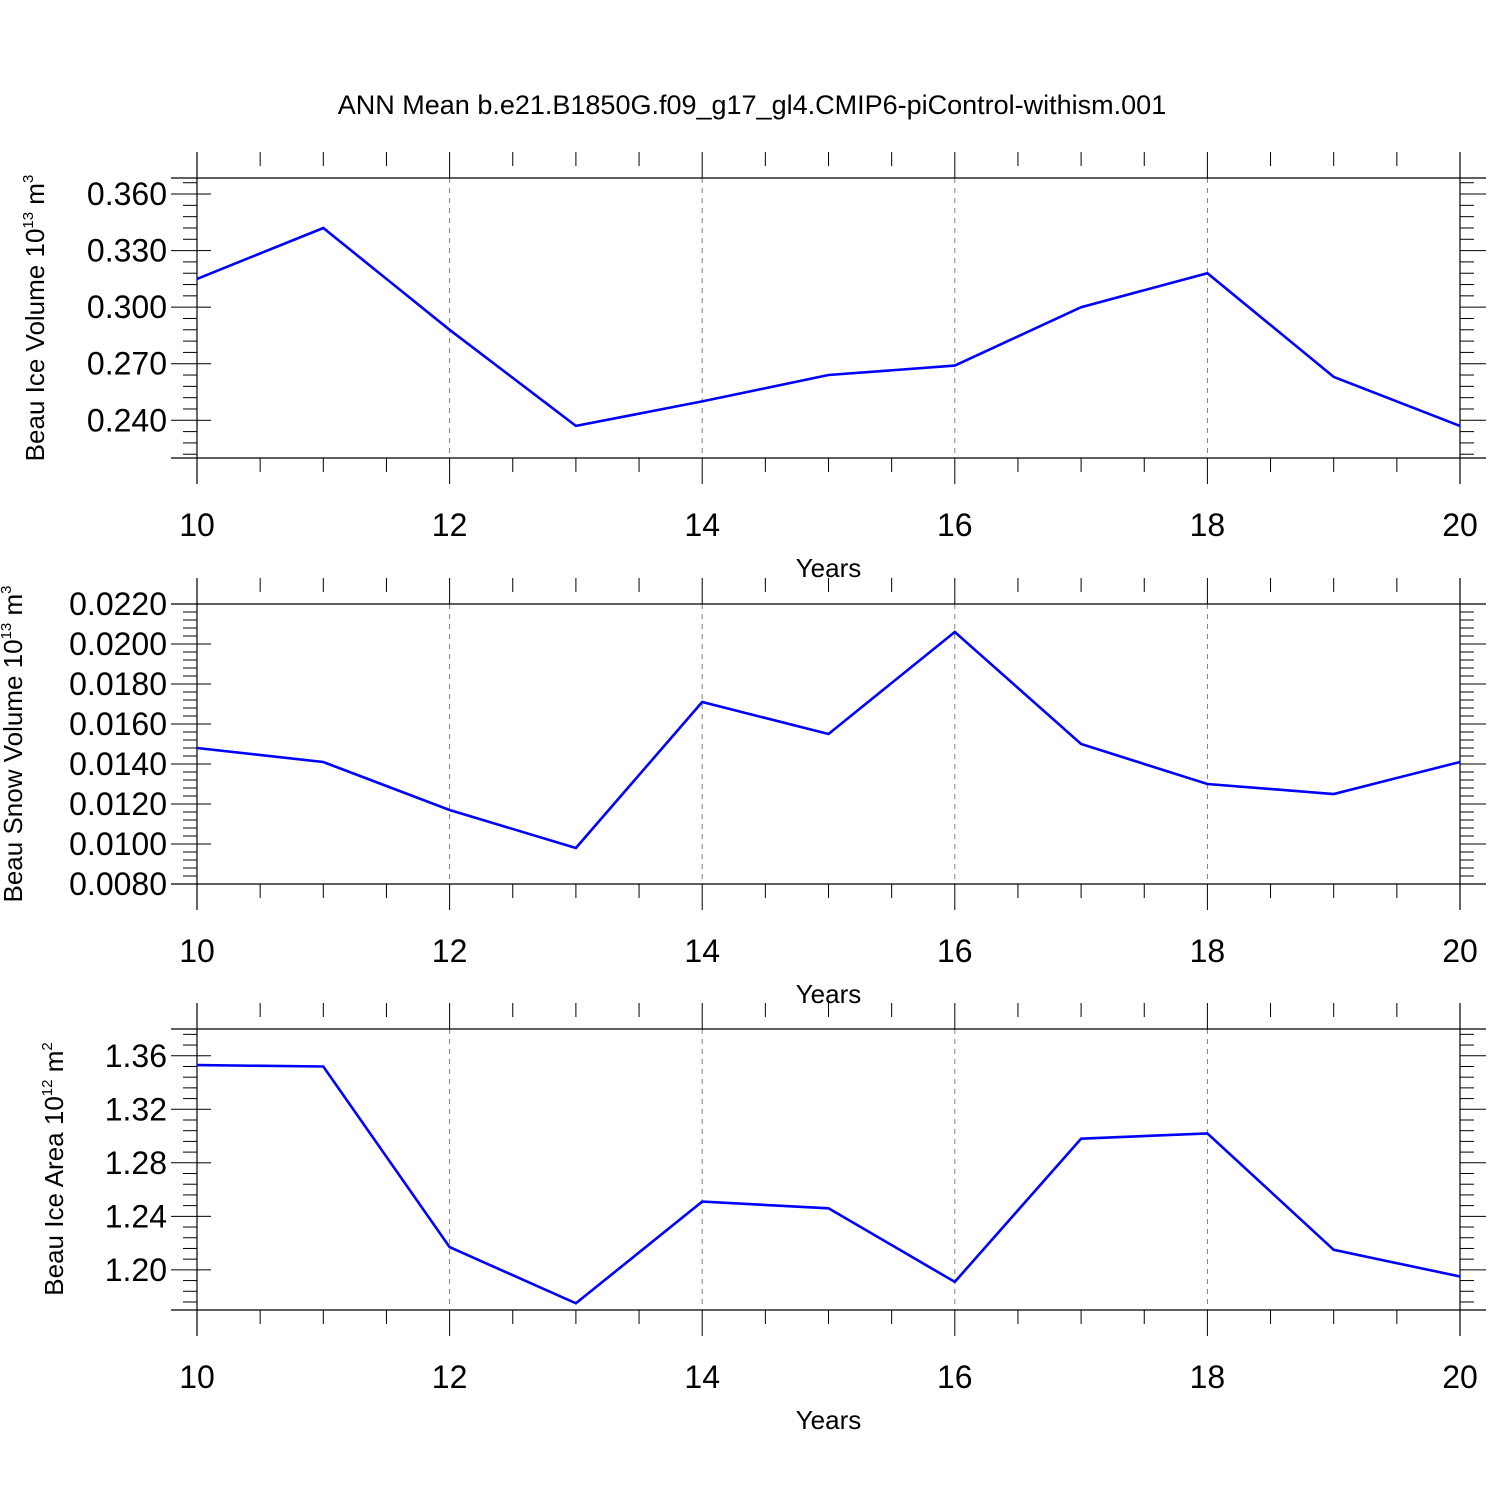 The height and width of the screenshot is (1500, 1500). Describe the element at coordinates (136, 1216) in the screenshot. I see `y-tick-label: 1.24` at that location.